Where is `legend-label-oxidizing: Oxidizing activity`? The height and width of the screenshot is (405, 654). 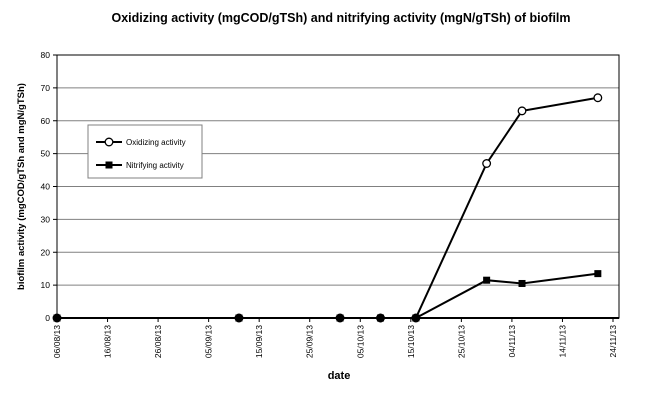 legend-label-oxidizing: Oxidizing activity is located at coordinates (156, 142).